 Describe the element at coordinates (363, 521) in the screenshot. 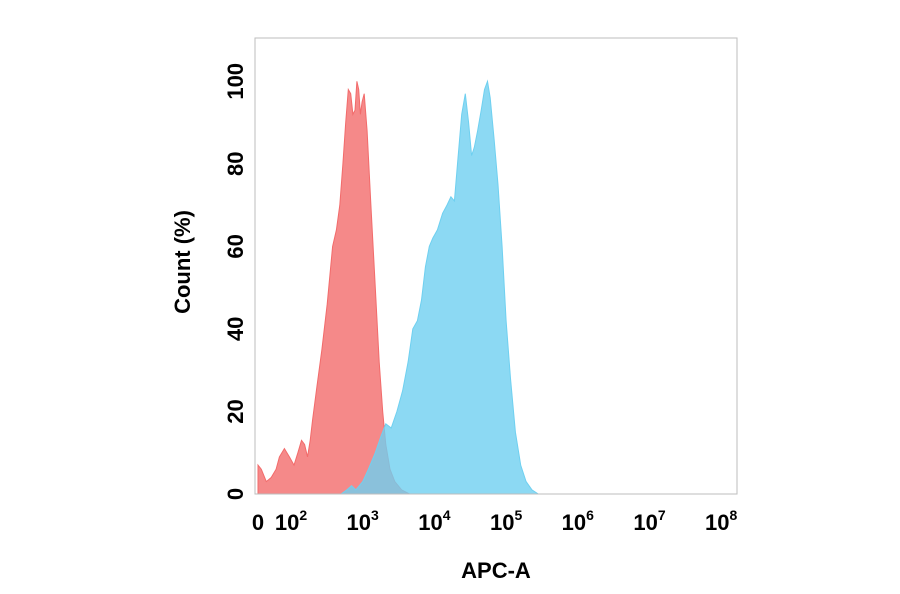

I see `x-tick-label: 10³` at that location.